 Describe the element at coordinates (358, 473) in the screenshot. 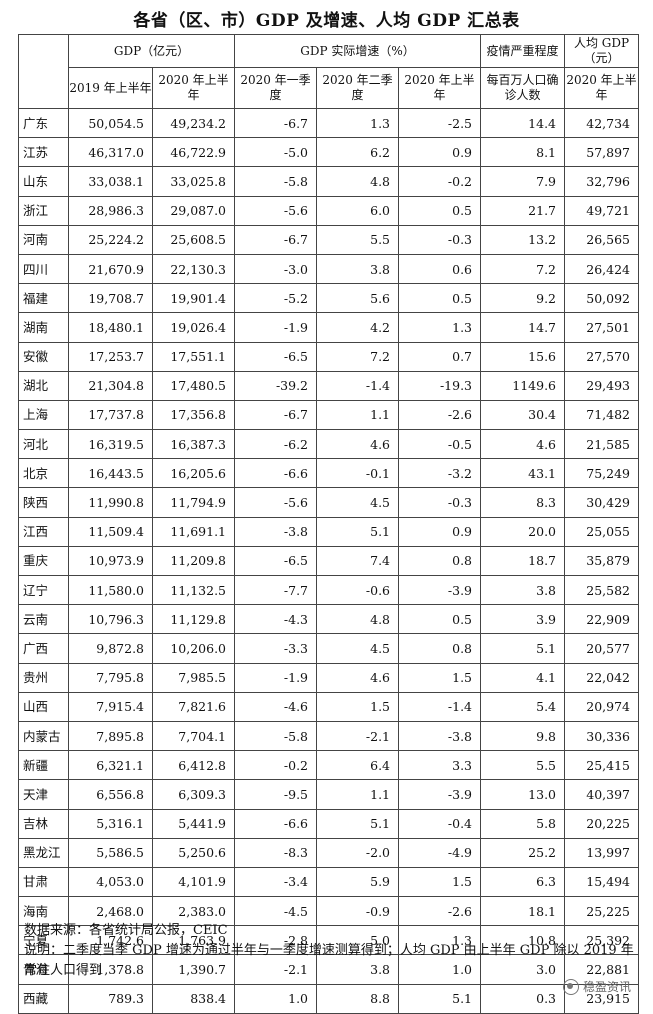

I see `cell-q2: -0.1` at that location.